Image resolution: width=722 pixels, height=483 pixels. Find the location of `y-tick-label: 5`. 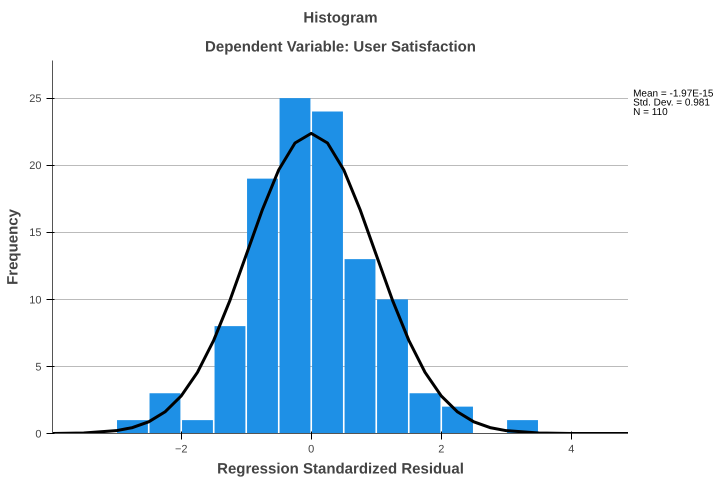

y-tick-label: 5 is located at coordinates (38, 367).